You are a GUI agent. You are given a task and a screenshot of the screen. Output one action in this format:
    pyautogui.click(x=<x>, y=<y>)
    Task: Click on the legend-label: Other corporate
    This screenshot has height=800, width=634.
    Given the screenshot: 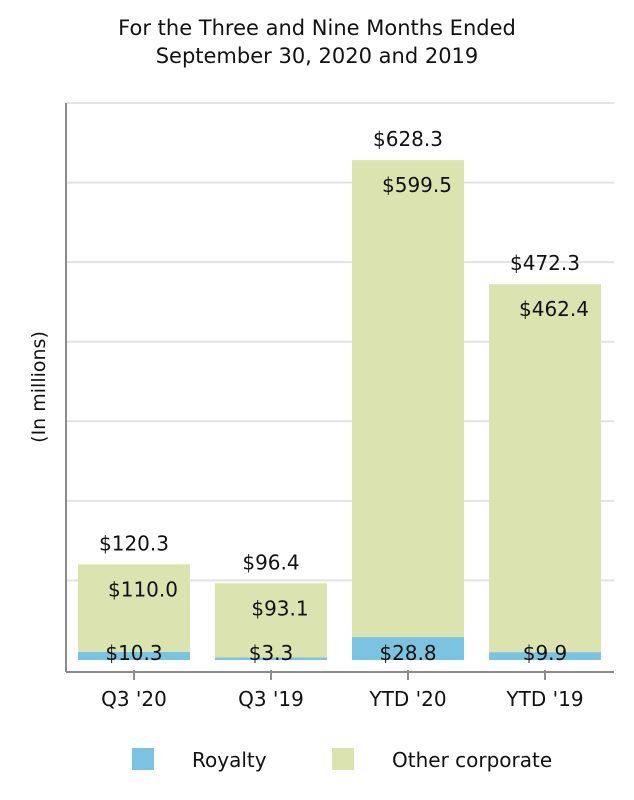 What is the action you would take?
    pyautogui.click(x=472, y=760)
    